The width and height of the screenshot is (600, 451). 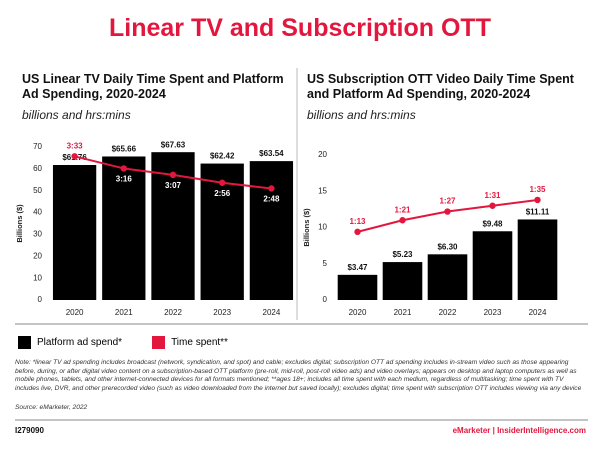 I want to click on value-label: $11.11, so click(x=538, y=212).